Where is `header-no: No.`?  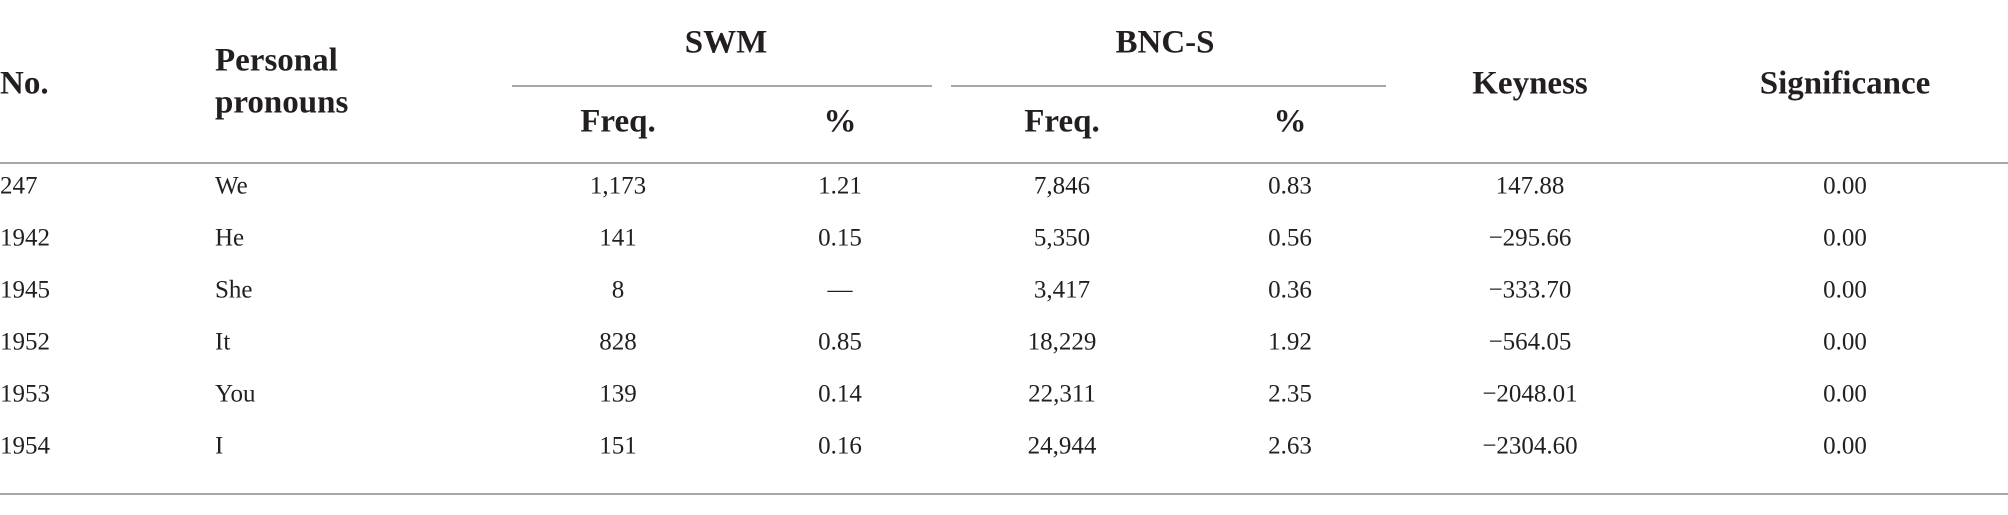 header-no: No. is located at coordinates (24, 84).